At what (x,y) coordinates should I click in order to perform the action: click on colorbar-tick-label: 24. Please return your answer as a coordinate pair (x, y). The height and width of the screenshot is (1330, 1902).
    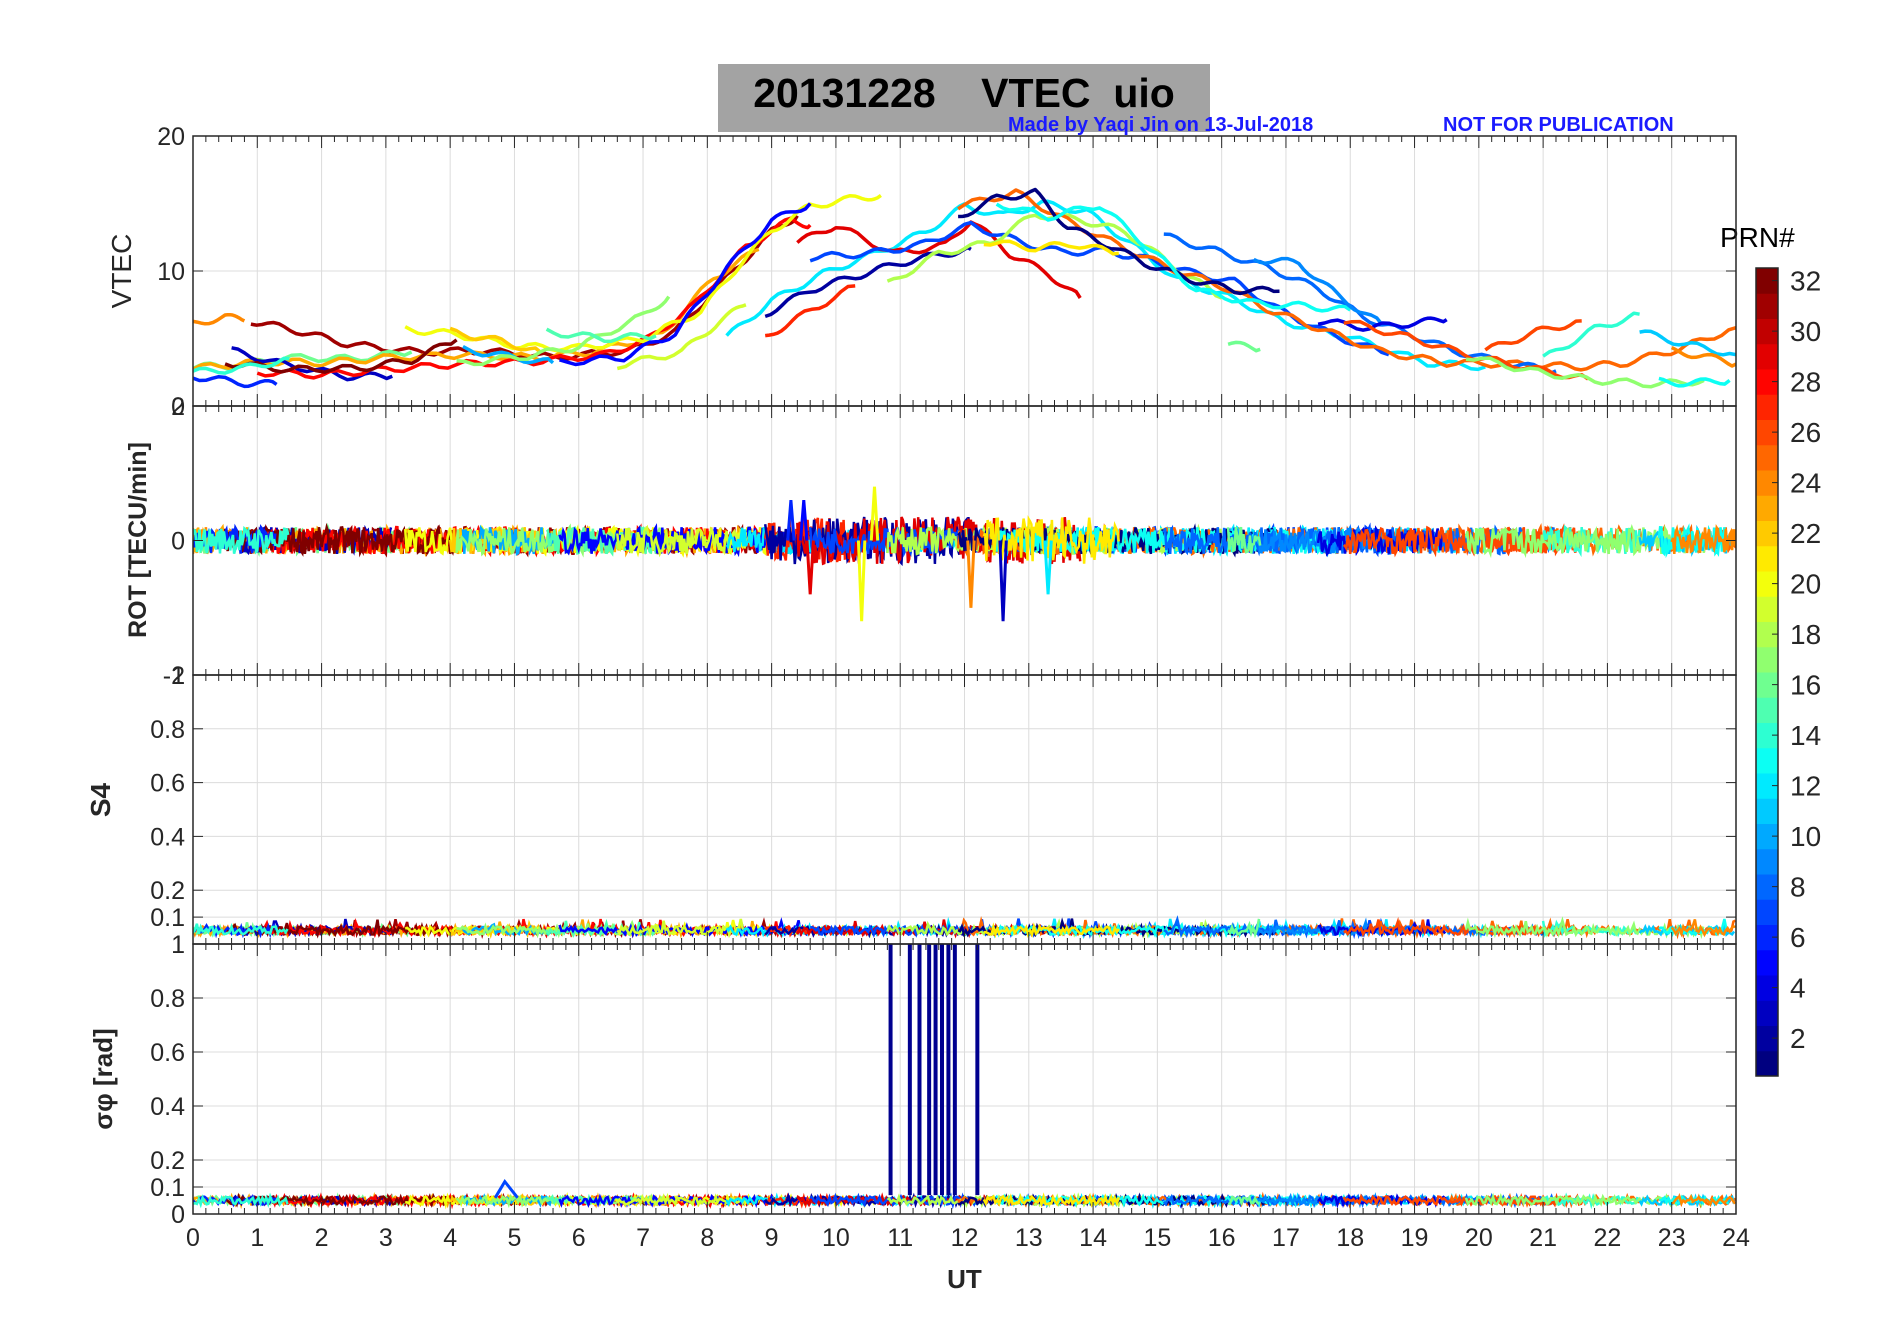
    Looking at the image, I should click on (1805, 483).